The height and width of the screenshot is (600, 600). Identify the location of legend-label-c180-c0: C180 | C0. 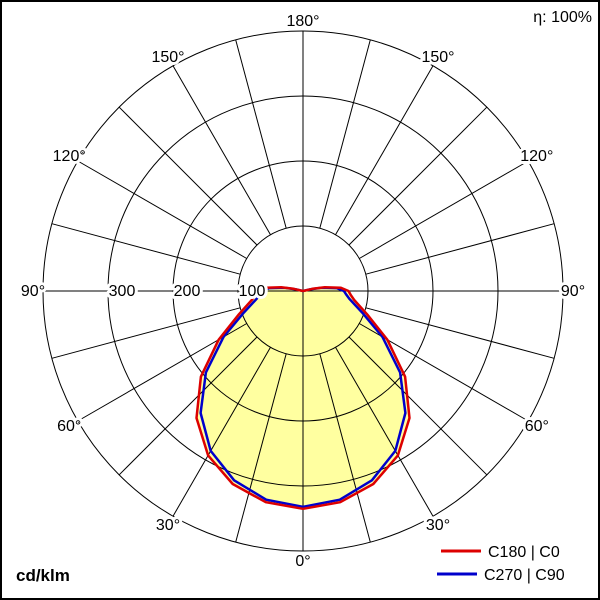
(524, 552).